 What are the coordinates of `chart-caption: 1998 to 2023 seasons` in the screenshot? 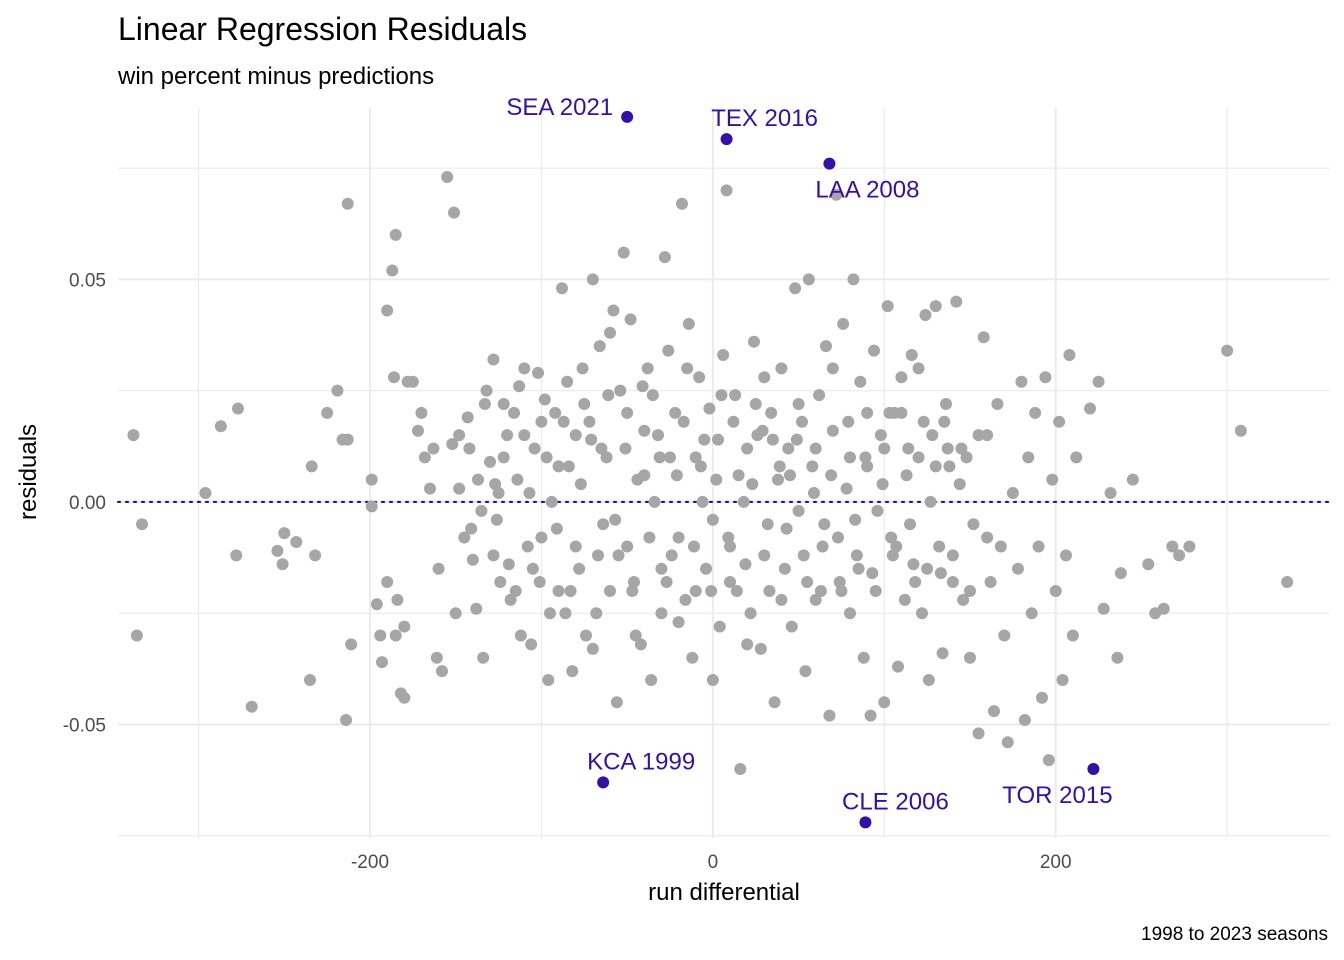 It's located at (1234, 934).